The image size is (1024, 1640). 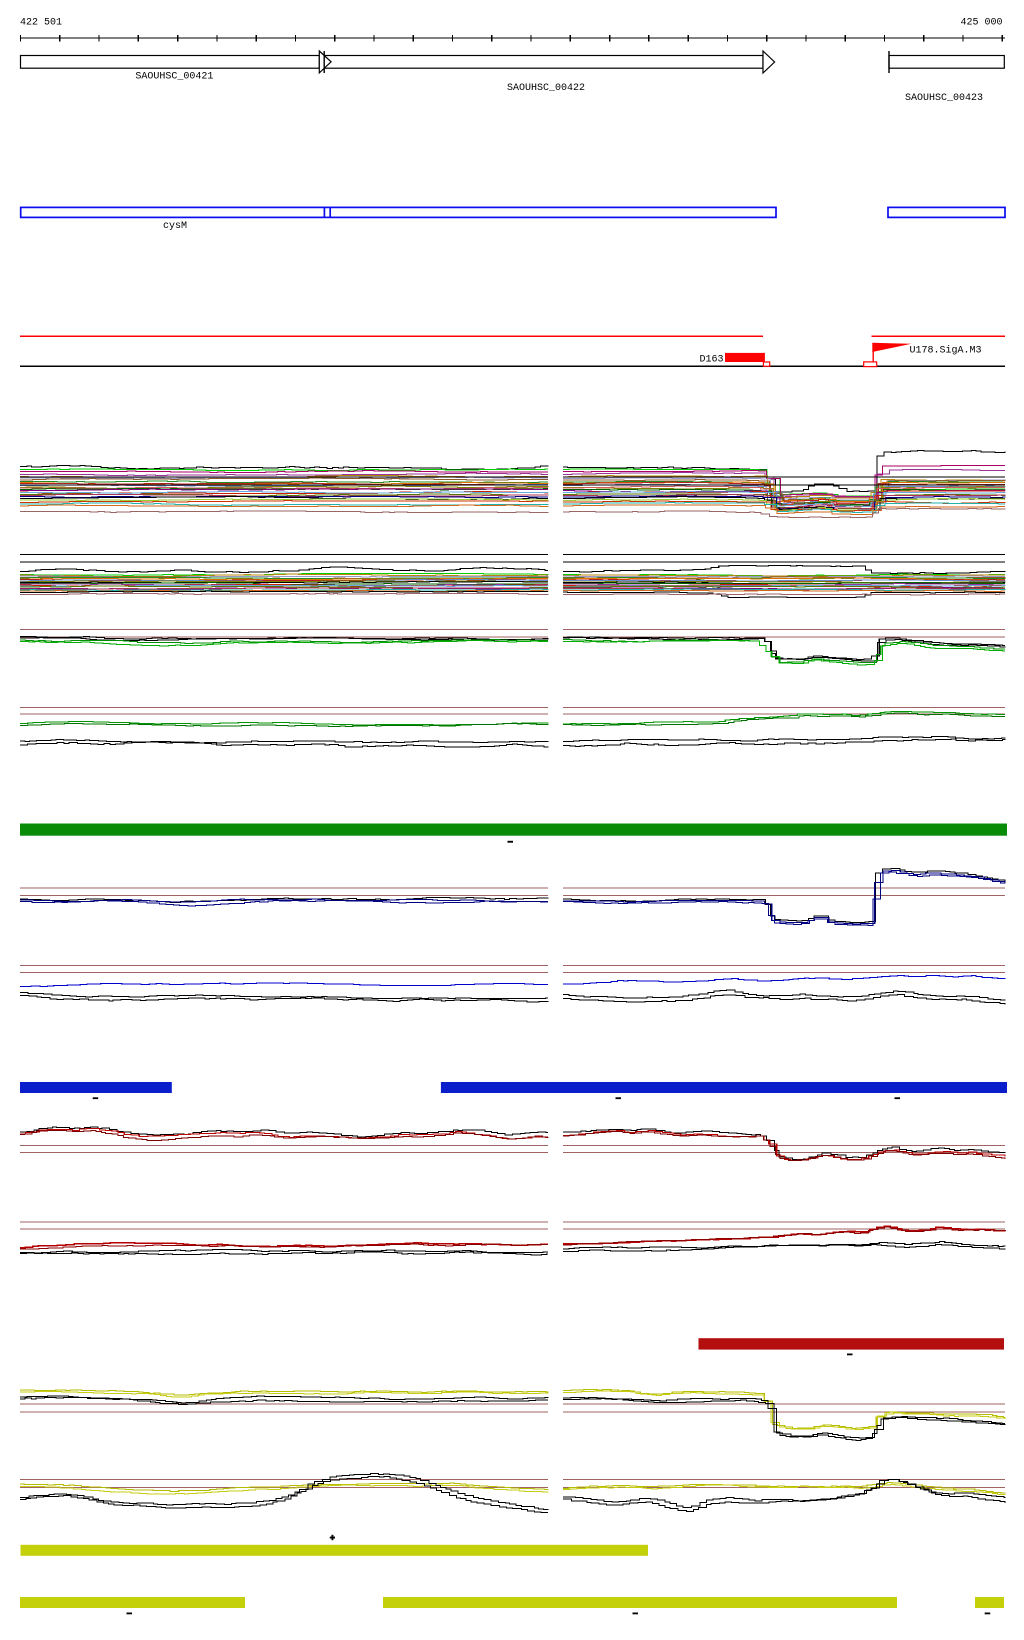 I want to click on svg-text: cysM, so click(x=175, y=226).